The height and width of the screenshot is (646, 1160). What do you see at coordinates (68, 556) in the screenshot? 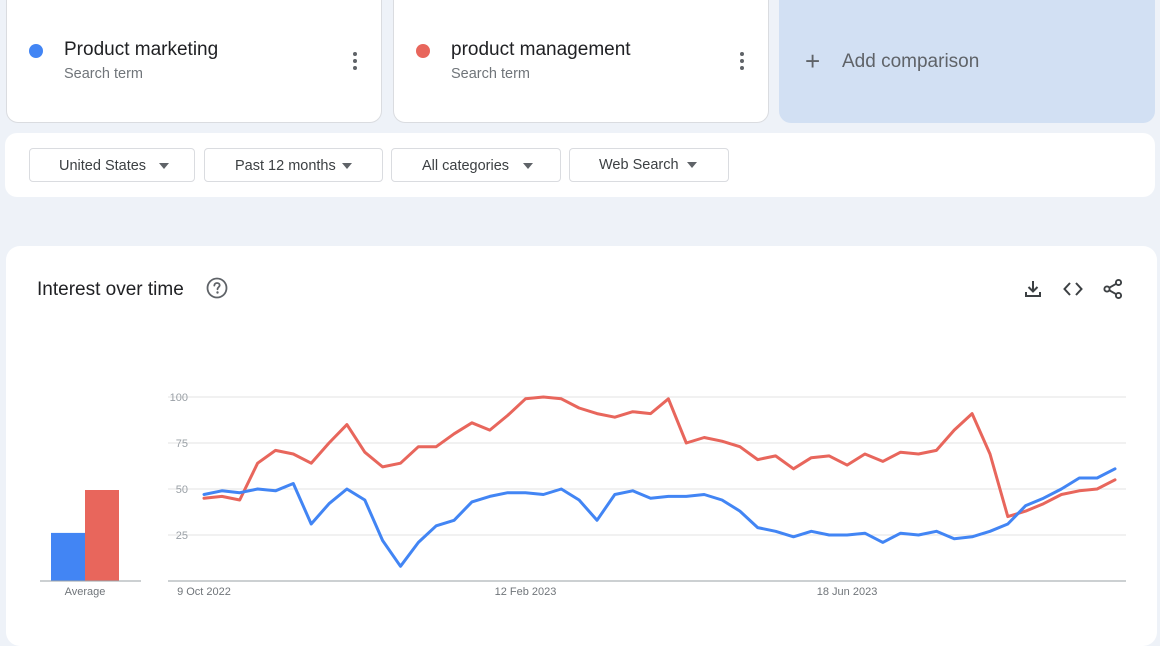
I see `average-bar-product-marketing` at bounding box center [68, 556].